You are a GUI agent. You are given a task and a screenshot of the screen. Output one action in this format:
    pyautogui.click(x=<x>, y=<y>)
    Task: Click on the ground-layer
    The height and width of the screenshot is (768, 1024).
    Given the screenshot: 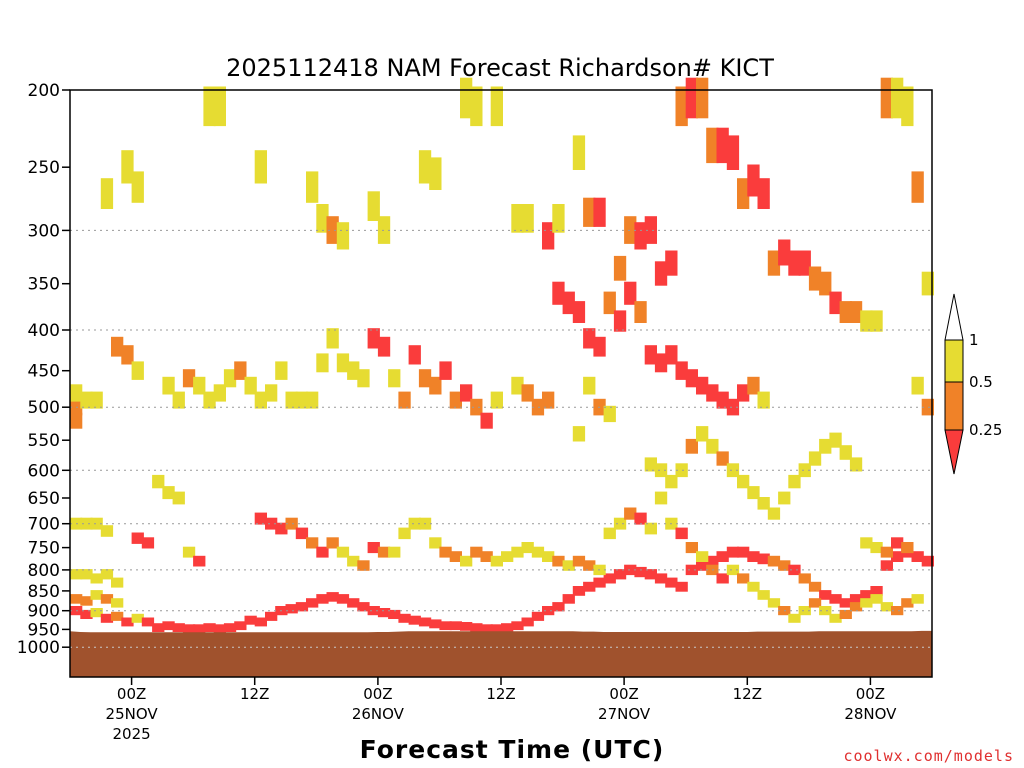 What is the action you would take?
    pyautogui.click(x=501, y=653)
    